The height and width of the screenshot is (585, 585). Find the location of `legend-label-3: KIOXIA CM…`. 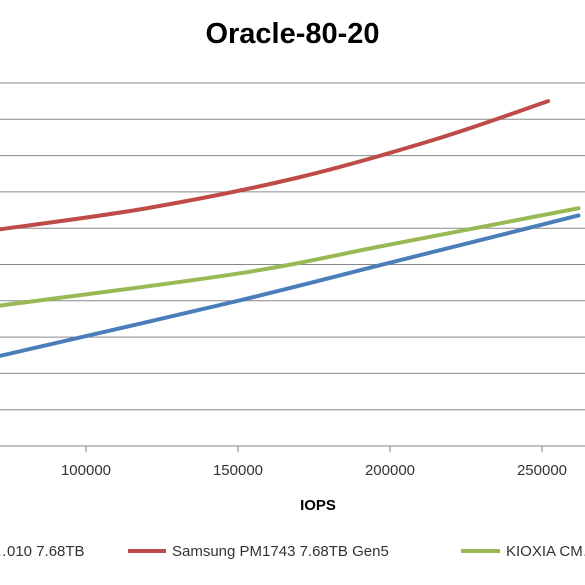

legend-label-3: KIOXIA CM… is located at coordinates (545, 551).